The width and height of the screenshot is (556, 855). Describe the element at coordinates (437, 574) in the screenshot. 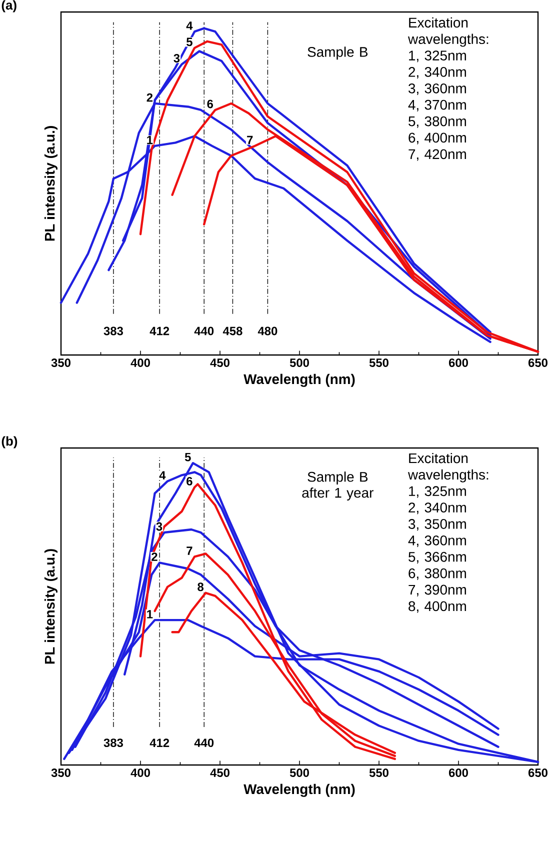

I see `annotation: 6, 380nm` at that location.